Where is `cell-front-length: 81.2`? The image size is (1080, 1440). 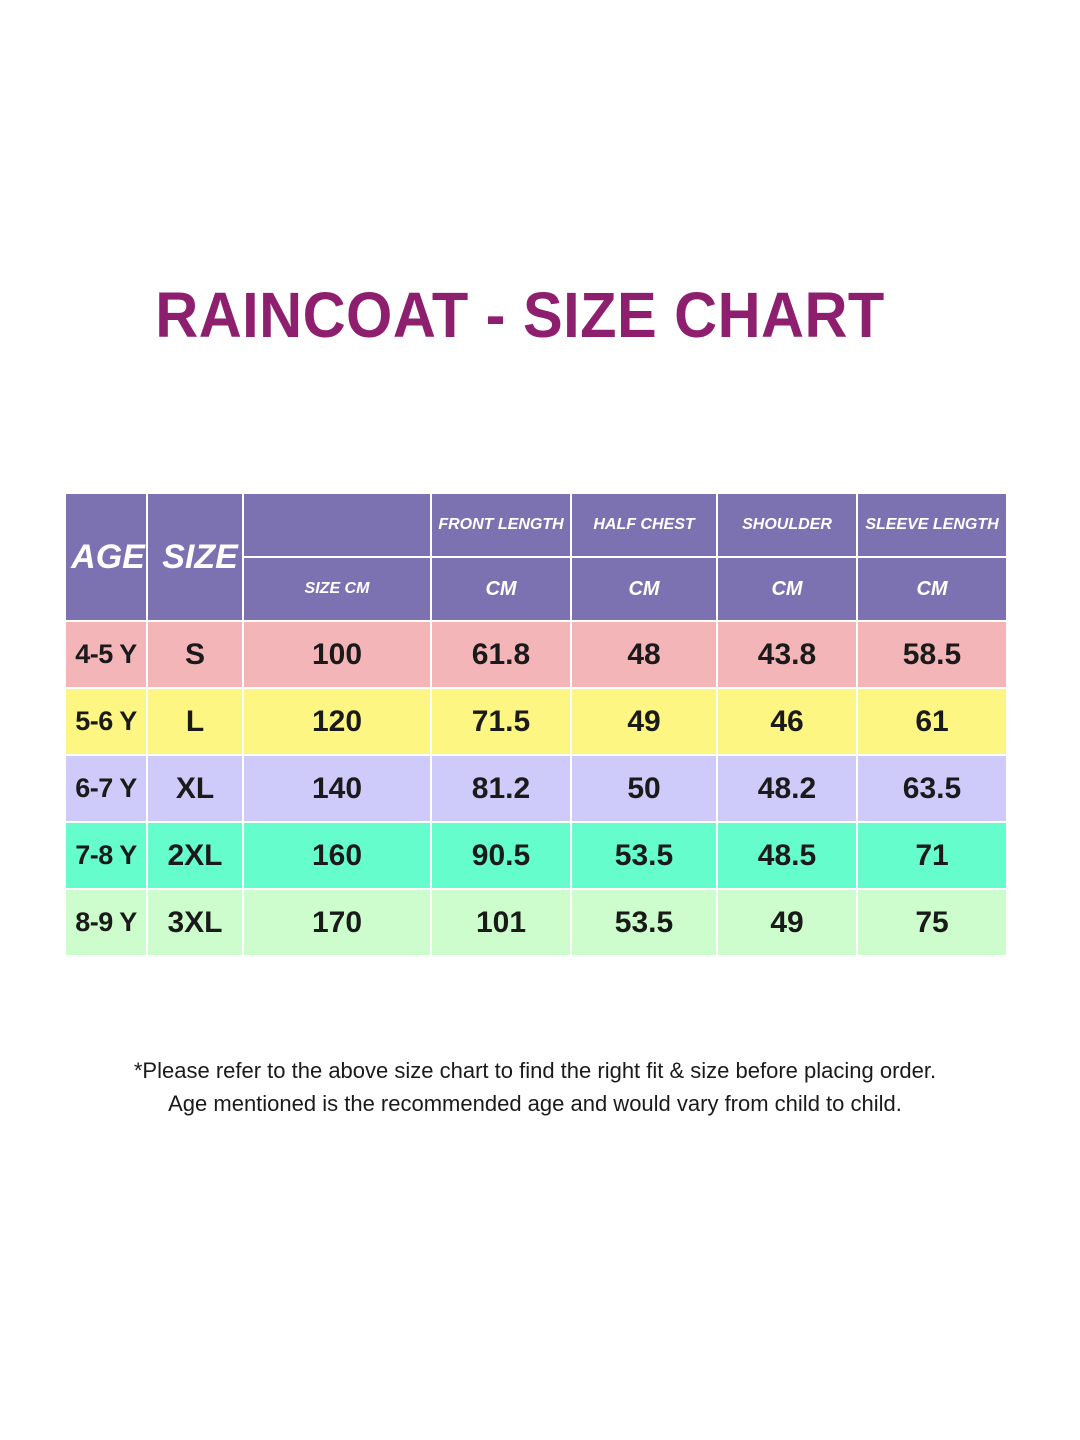
cell-front-length: 81.2 is located at coordinates (501, 788).